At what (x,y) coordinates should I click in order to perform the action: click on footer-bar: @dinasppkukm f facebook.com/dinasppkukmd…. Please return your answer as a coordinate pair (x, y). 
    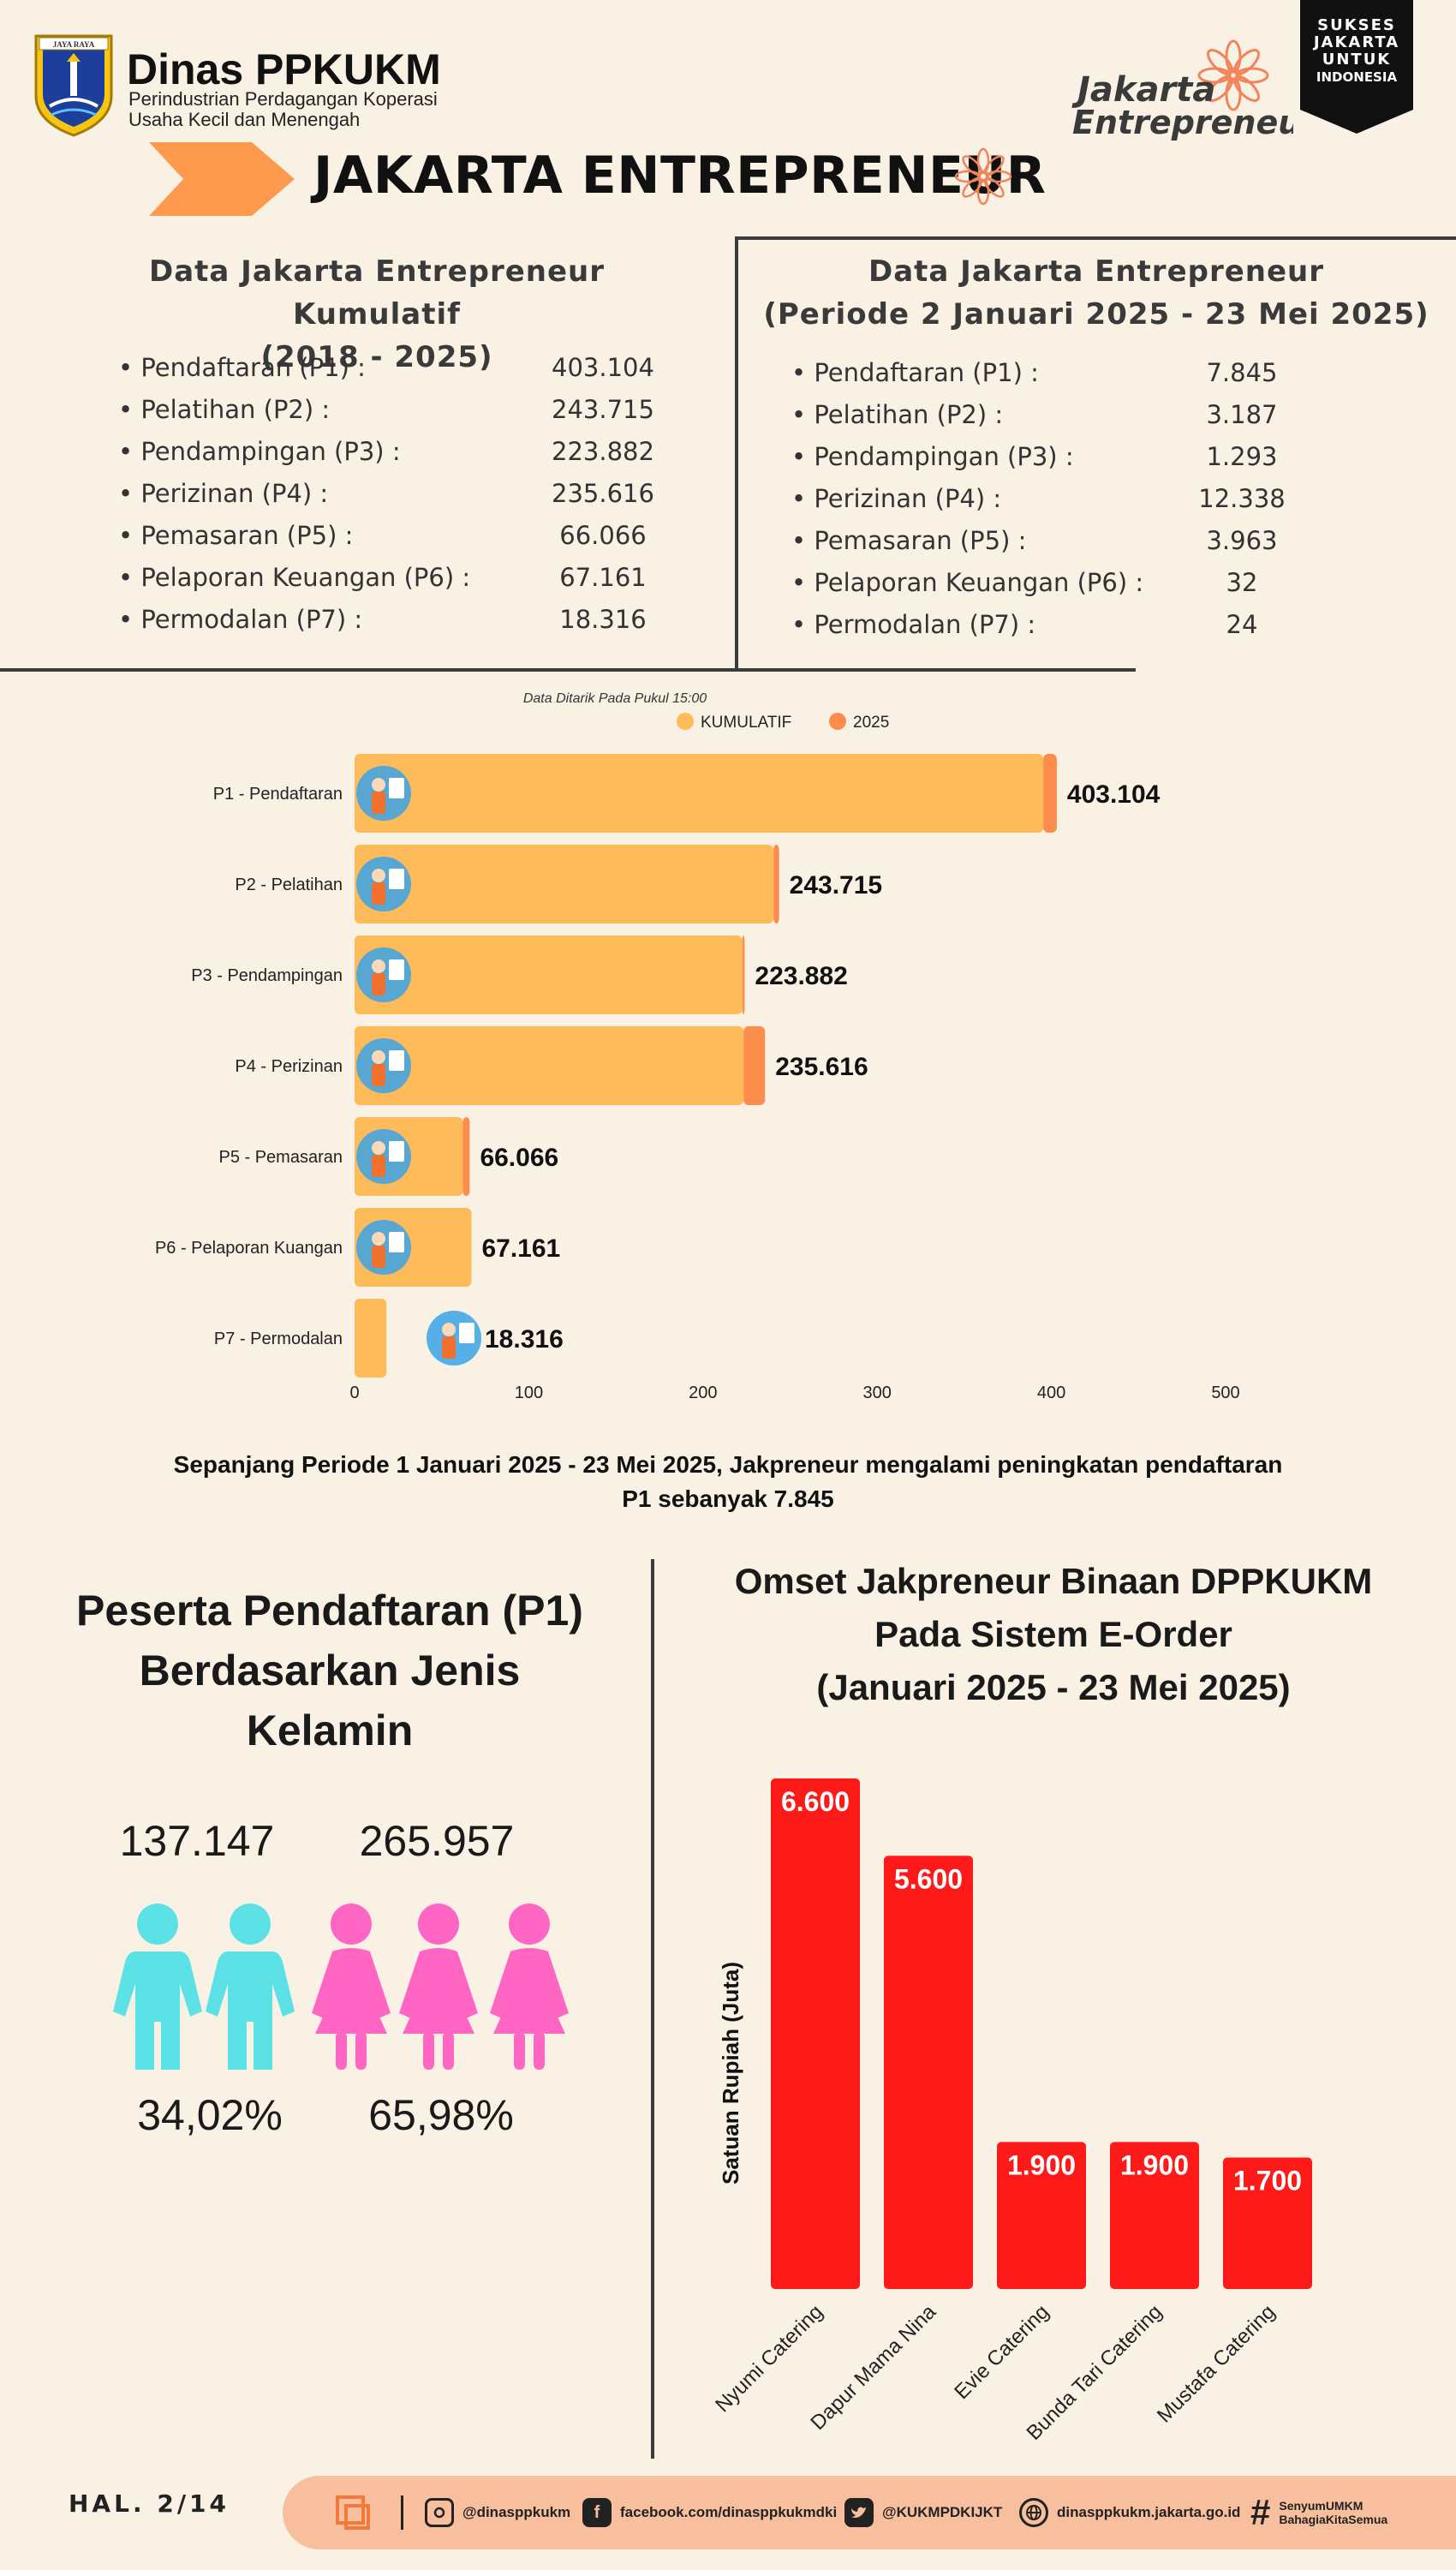
    Looking at the image, I should click on (869, 2513).